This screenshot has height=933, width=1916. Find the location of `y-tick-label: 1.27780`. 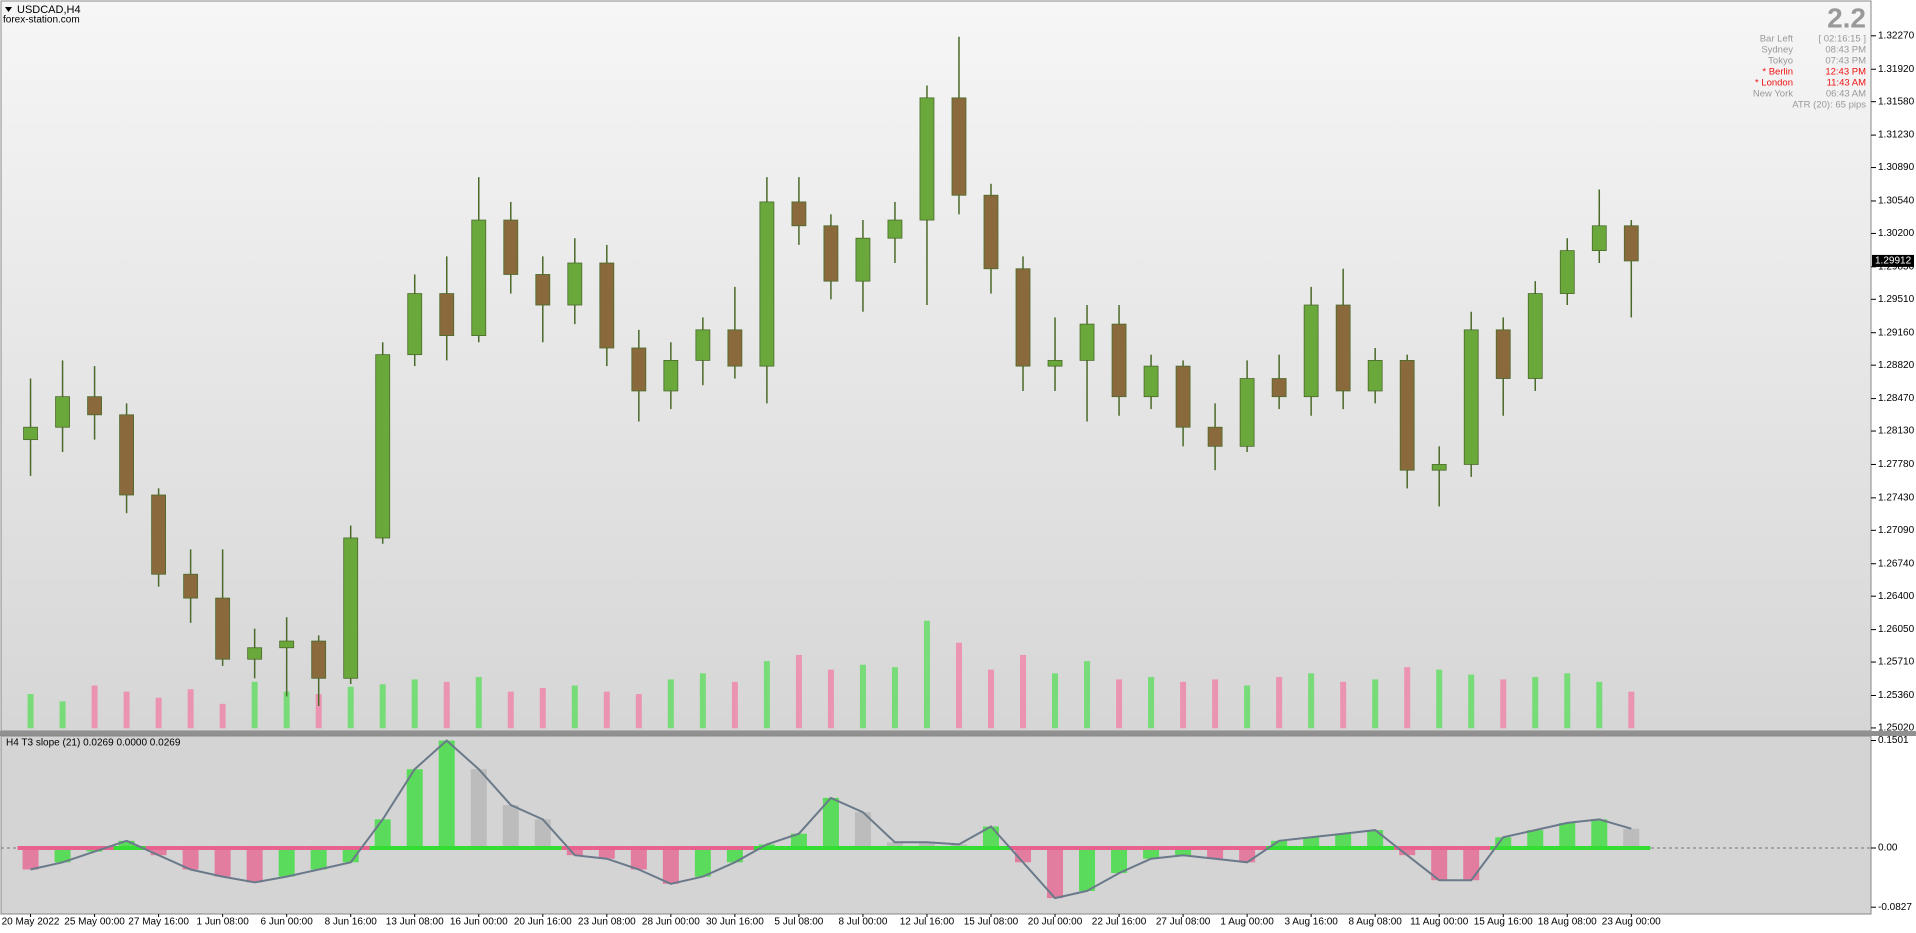

y-tick-label: 1.27780 is located at coordinates (1896, 464).